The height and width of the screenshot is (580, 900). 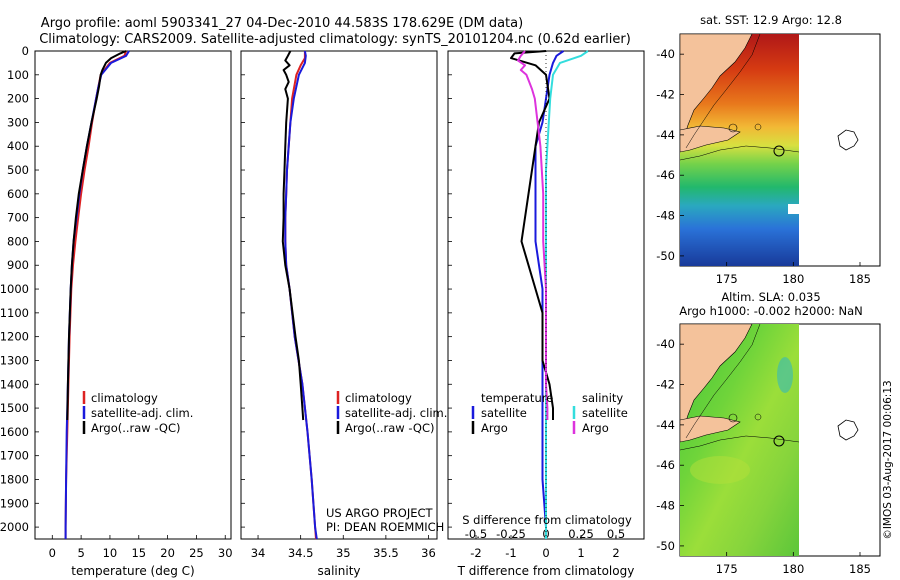 What do you see at coordinates (14, 289) in the screenshot?
I see `depth-tick-label: 1000` at bounding box center [14, 289].